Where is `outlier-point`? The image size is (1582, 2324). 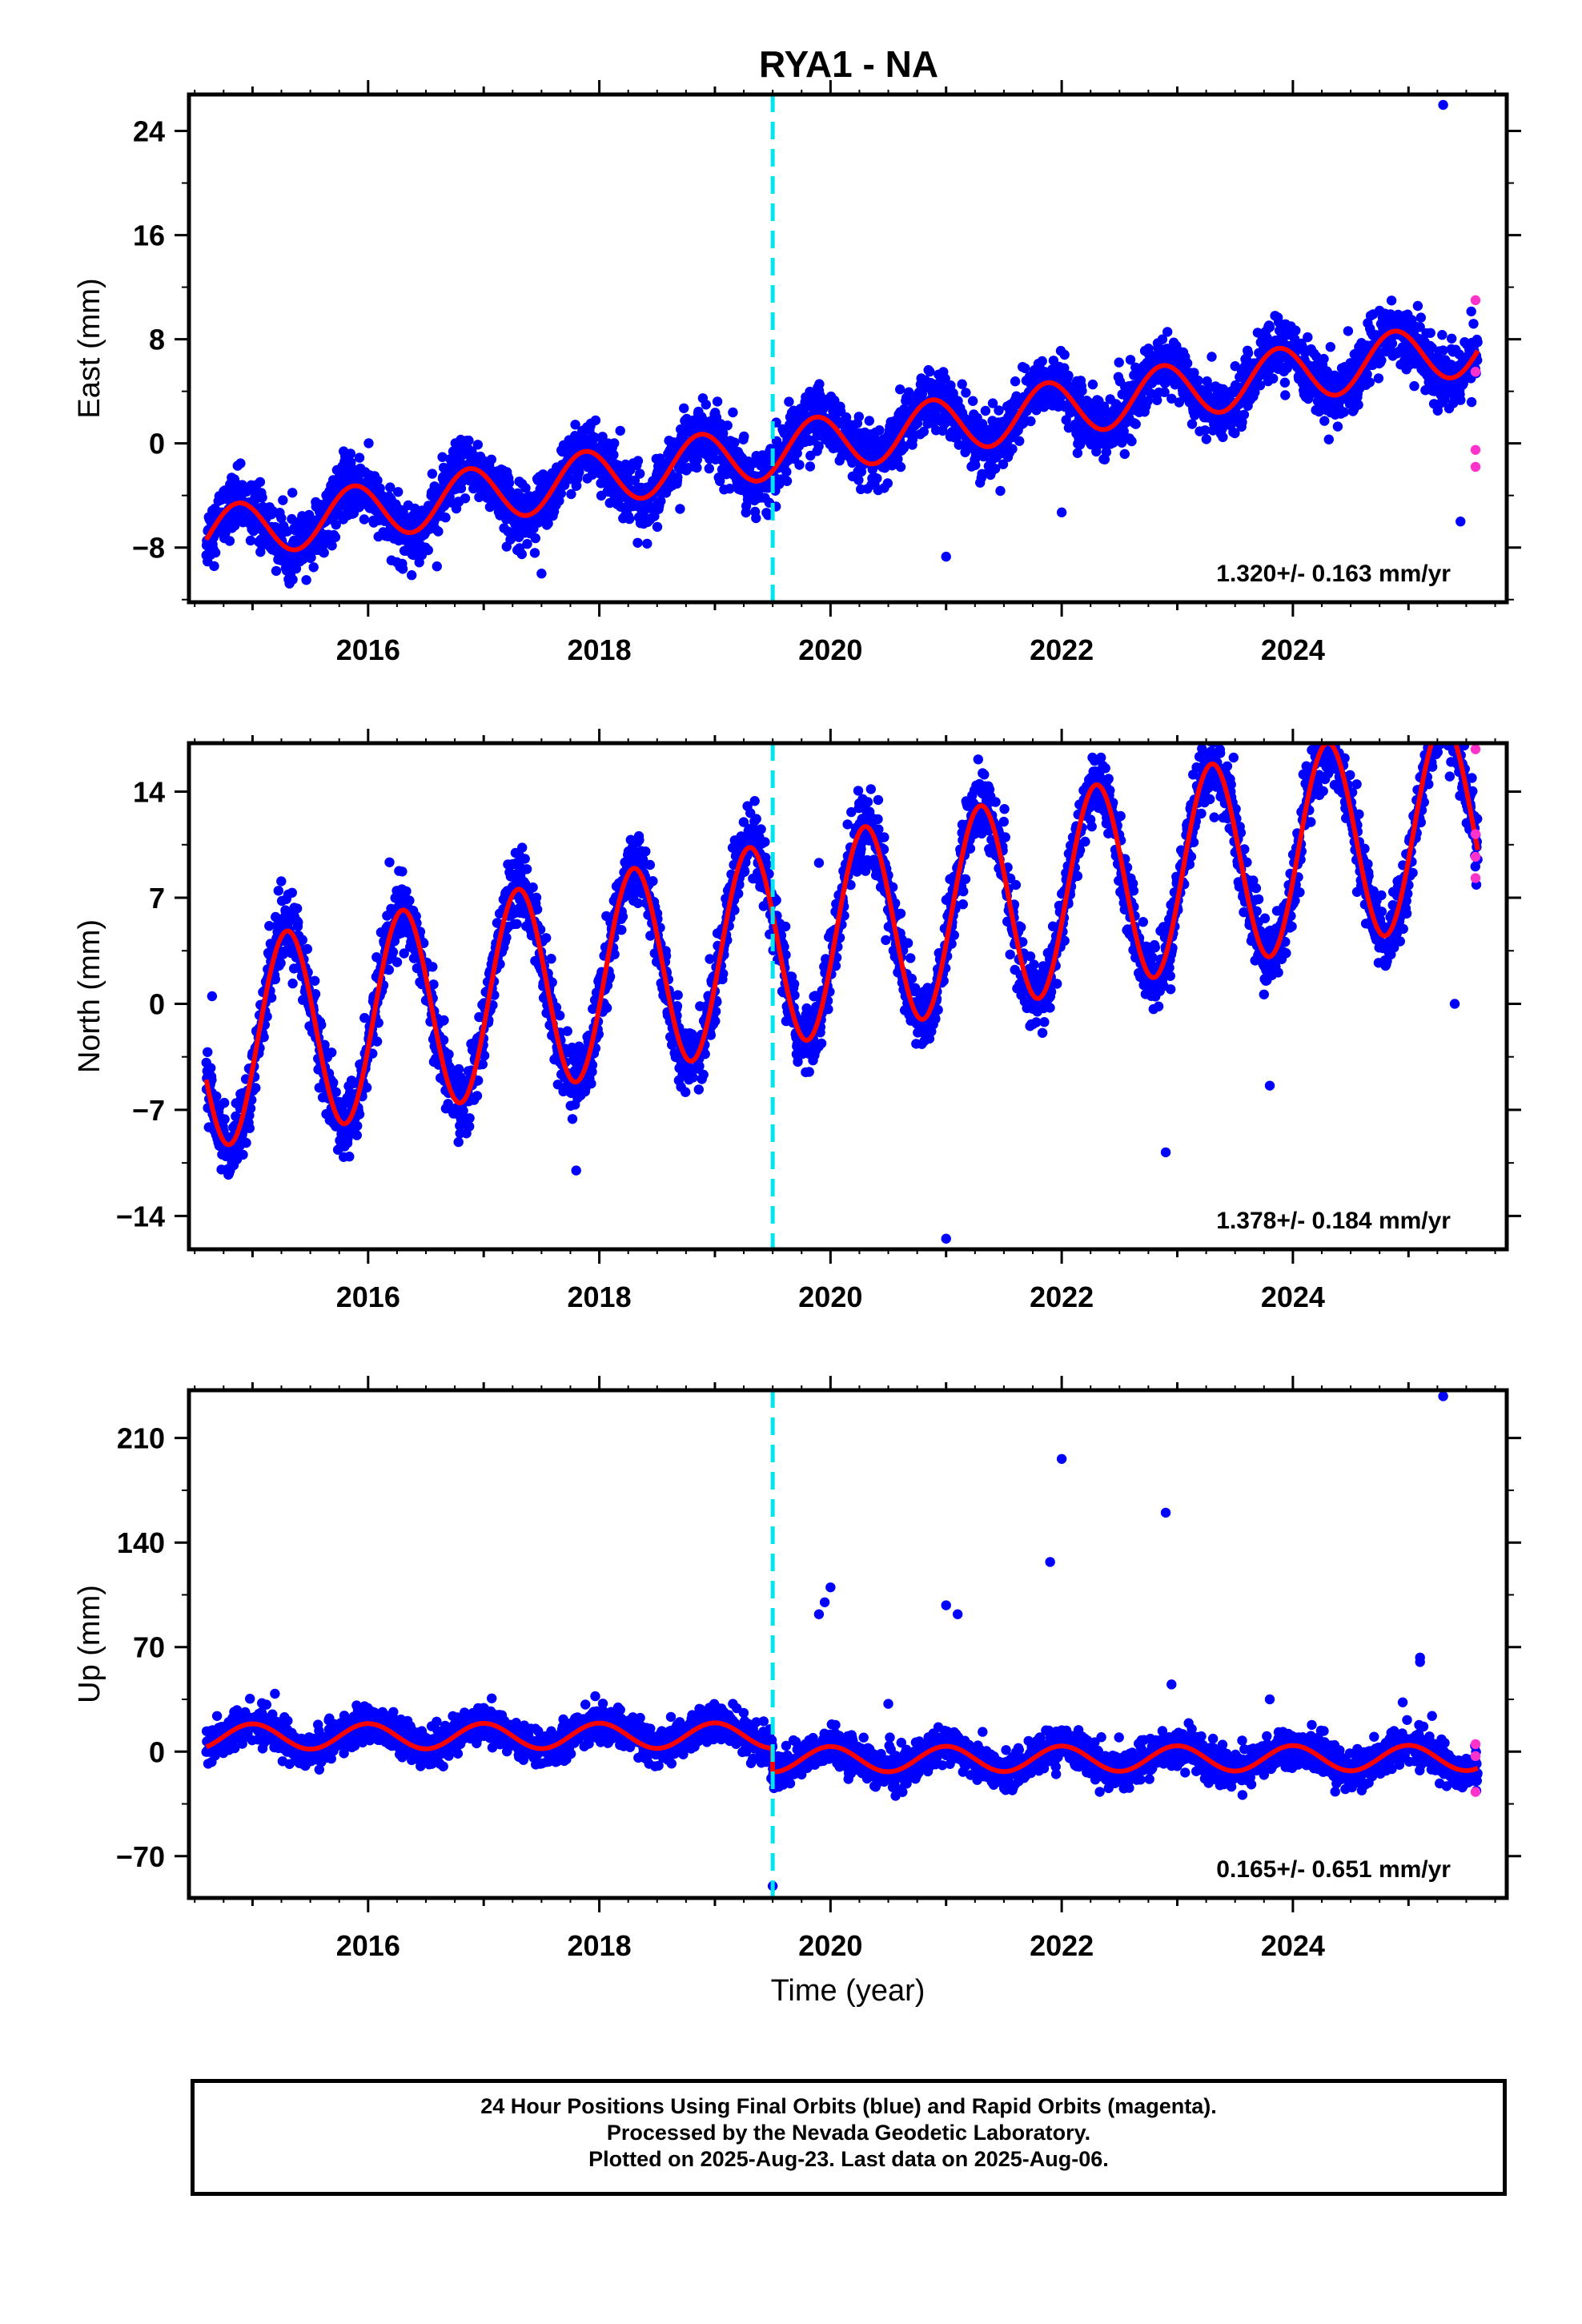
outlier-point is located at coordinates (946, 556).